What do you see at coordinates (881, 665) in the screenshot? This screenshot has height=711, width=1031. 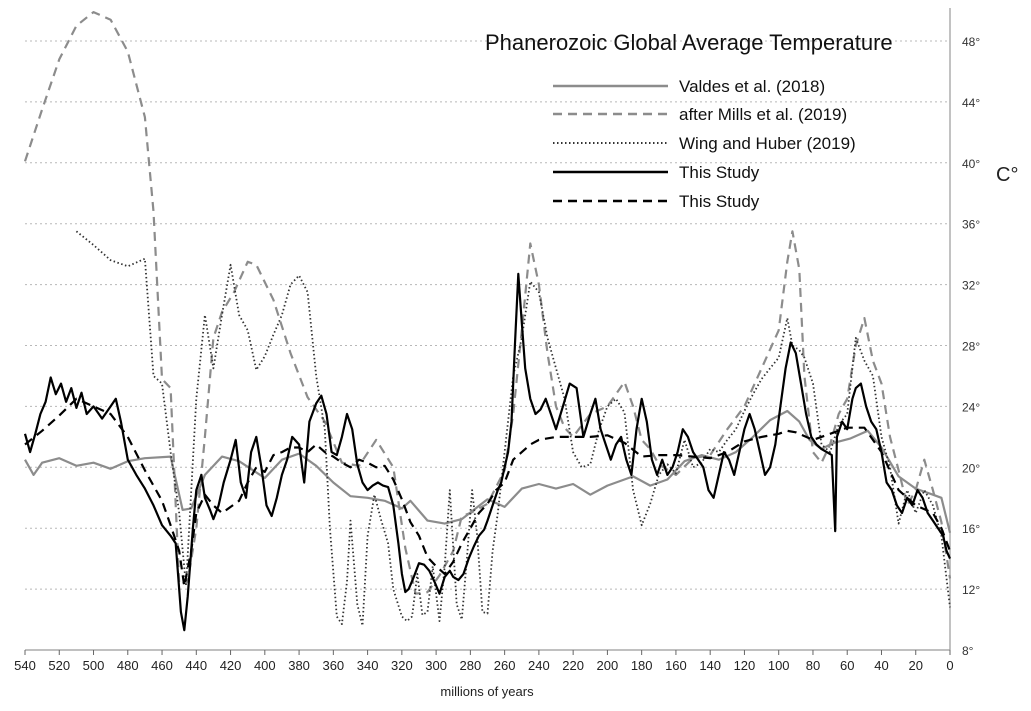 I see `x-tick-label-40: 40` at bounding box center [881, 665].